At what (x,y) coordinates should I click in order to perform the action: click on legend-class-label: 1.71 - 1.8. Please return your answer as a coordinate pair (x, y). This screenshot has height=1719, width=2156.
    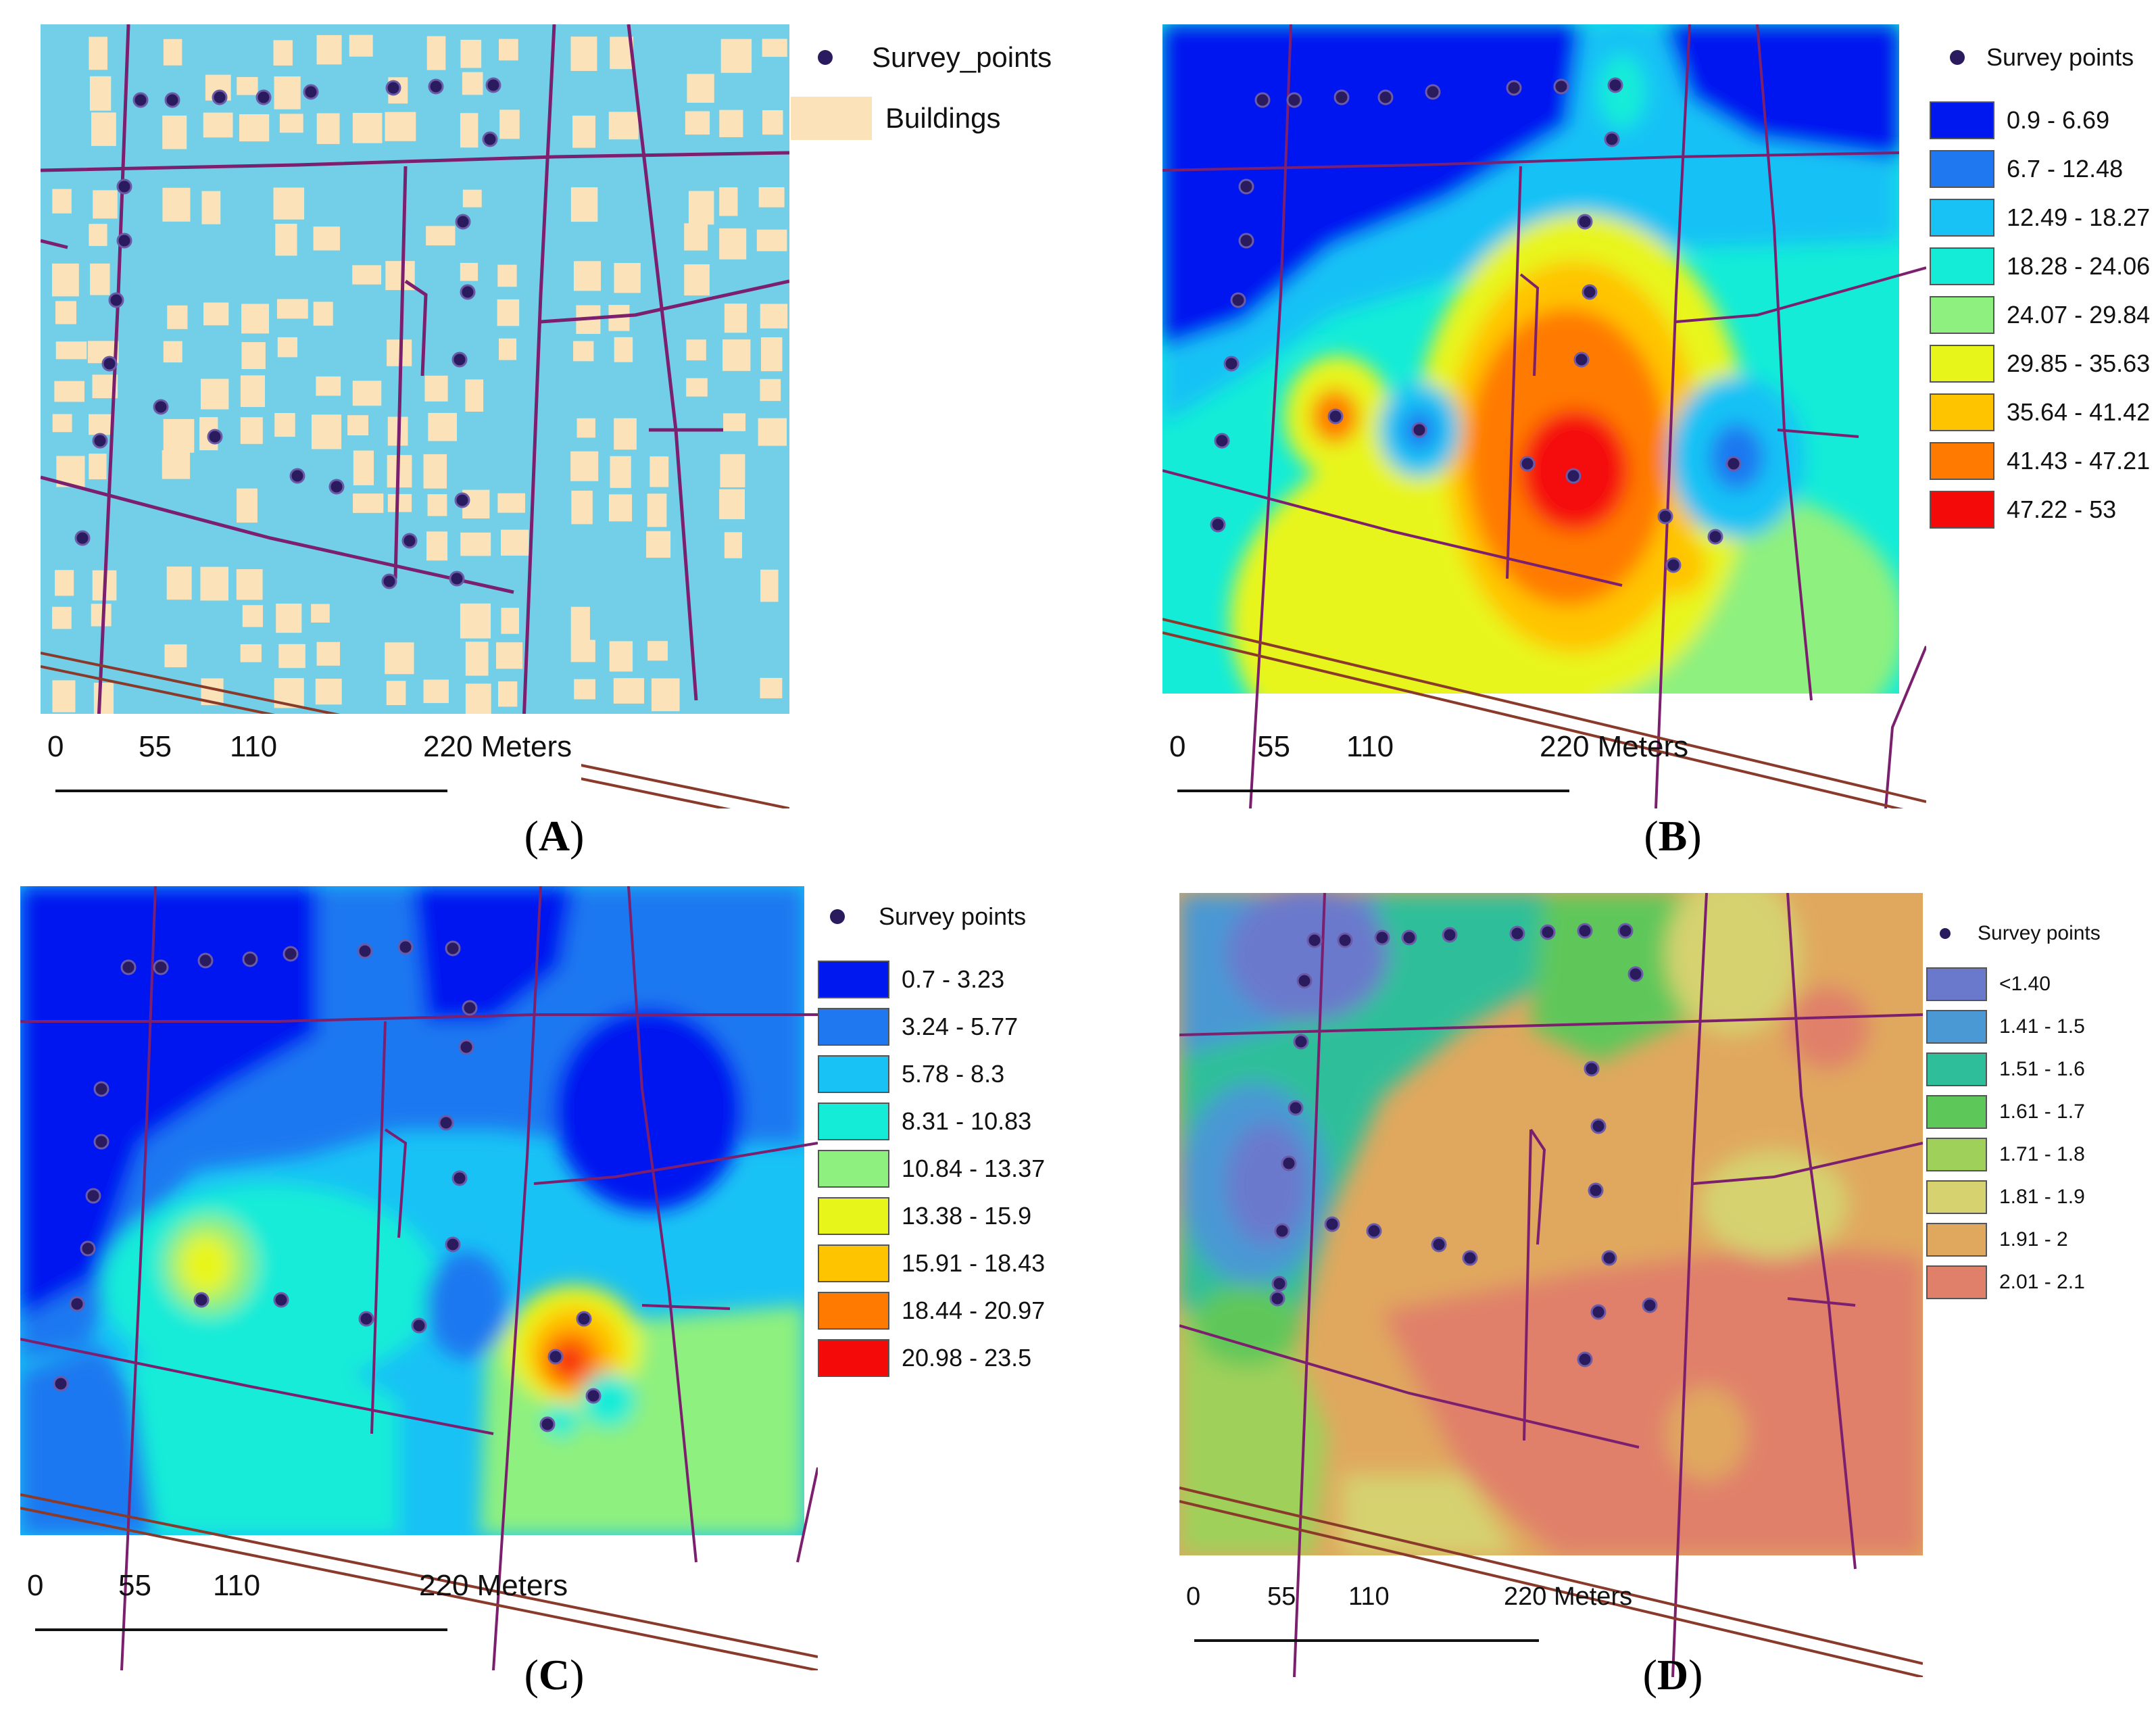
    Looking at the image, I should click on (2042, 1154).